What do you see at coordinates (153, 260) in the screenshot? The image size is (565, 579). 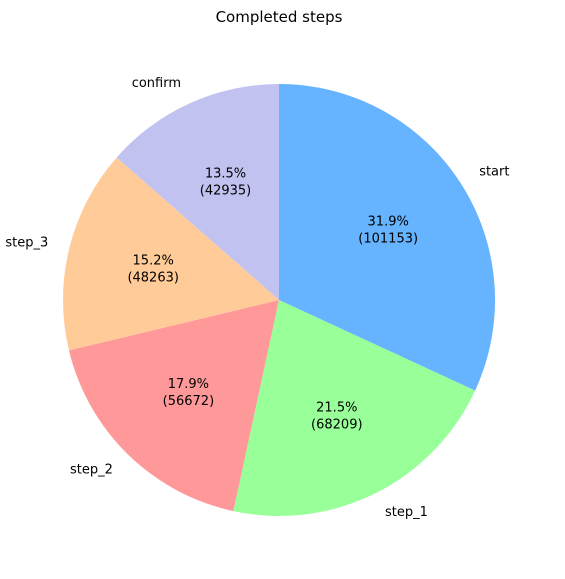 I see `slice-percent-step-3: 15.2%` at bounding box center [153, 260].